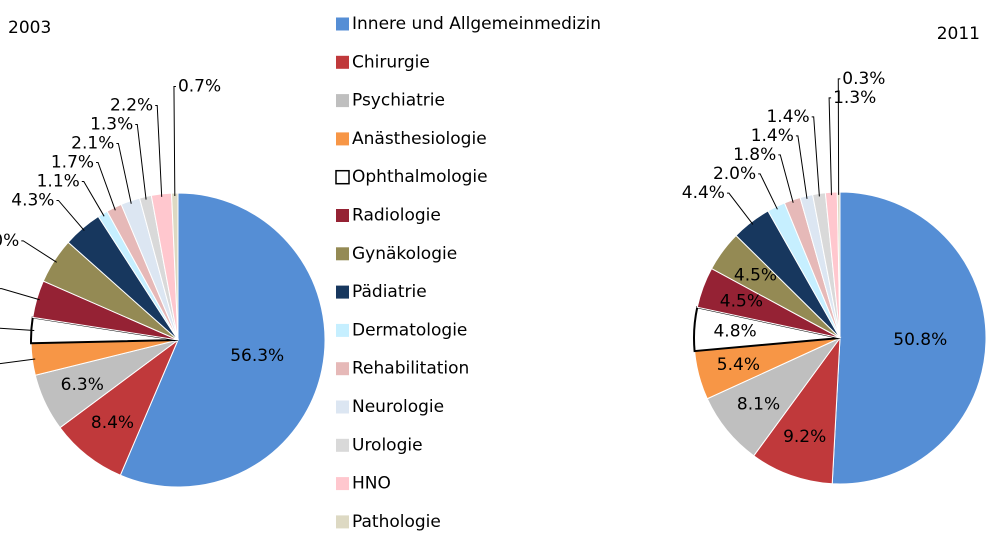 Image resolution: width=987 pixels, height=539 pixels. I want to click on legend-label: HNO, so click(371, 484).